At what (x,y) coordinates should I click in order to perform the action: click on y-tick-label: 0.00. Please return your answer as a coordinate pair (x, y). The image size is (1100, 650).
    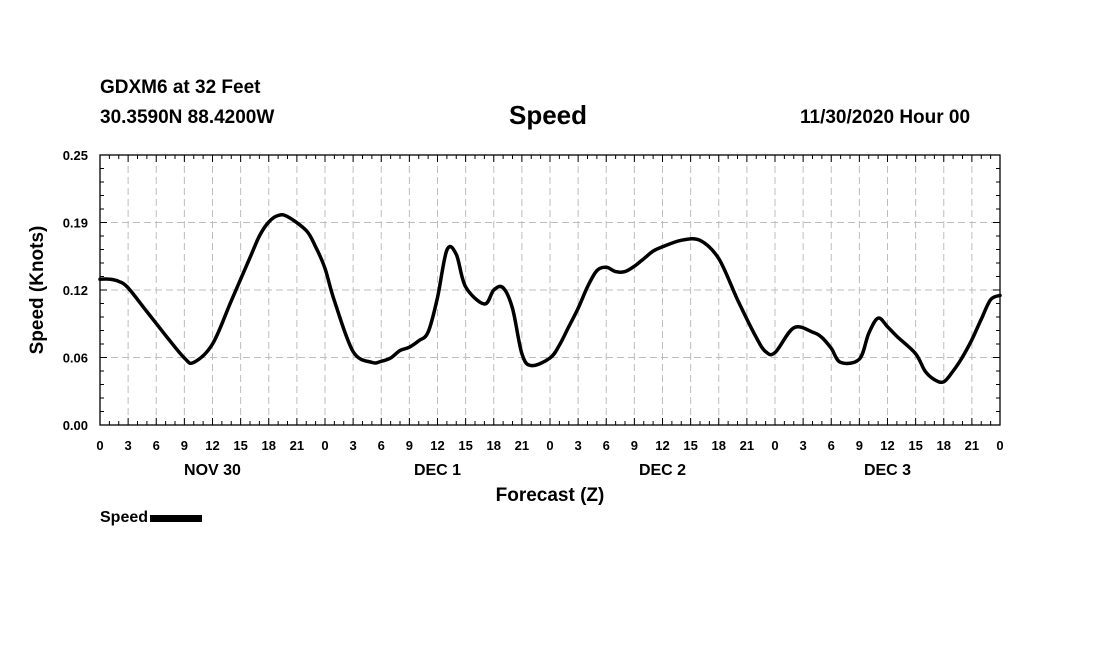
    Looking at the image, I should click on (75, 425).